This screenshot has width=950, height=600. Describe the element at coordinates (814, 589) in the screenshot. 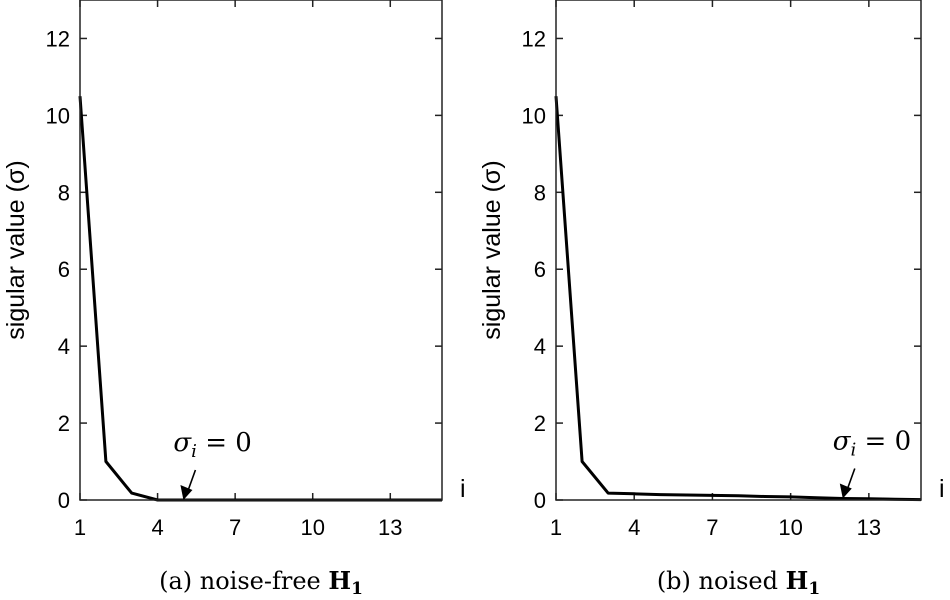

I see `panel-b-caption-math-sub: 1` at that location.